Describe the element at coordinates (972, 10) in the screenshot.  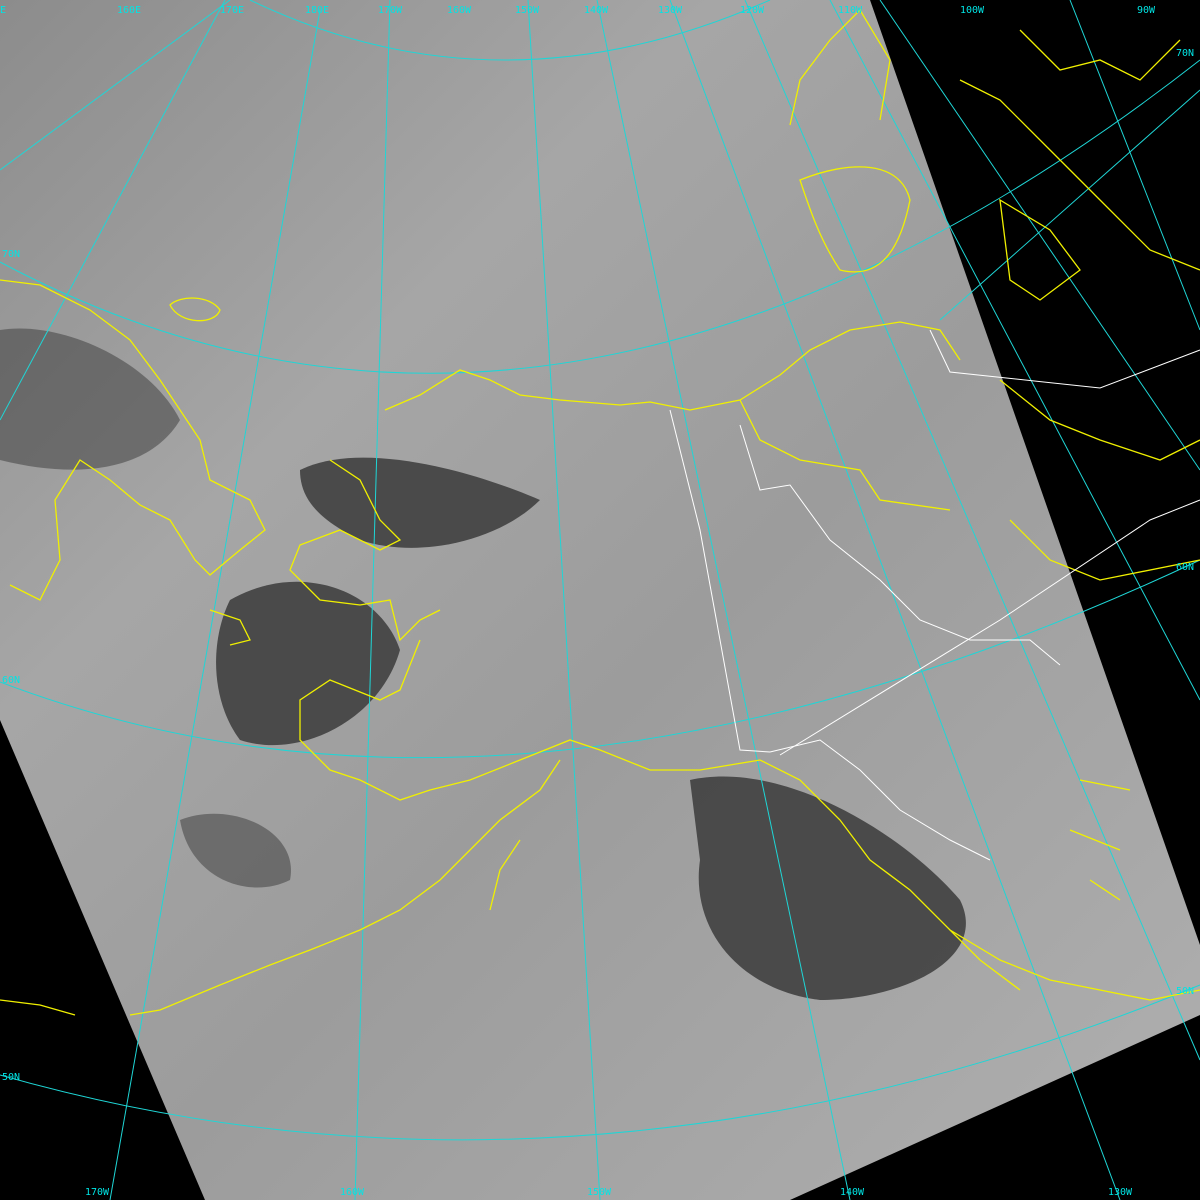
I see `label-top-100w: 100W` at that location.